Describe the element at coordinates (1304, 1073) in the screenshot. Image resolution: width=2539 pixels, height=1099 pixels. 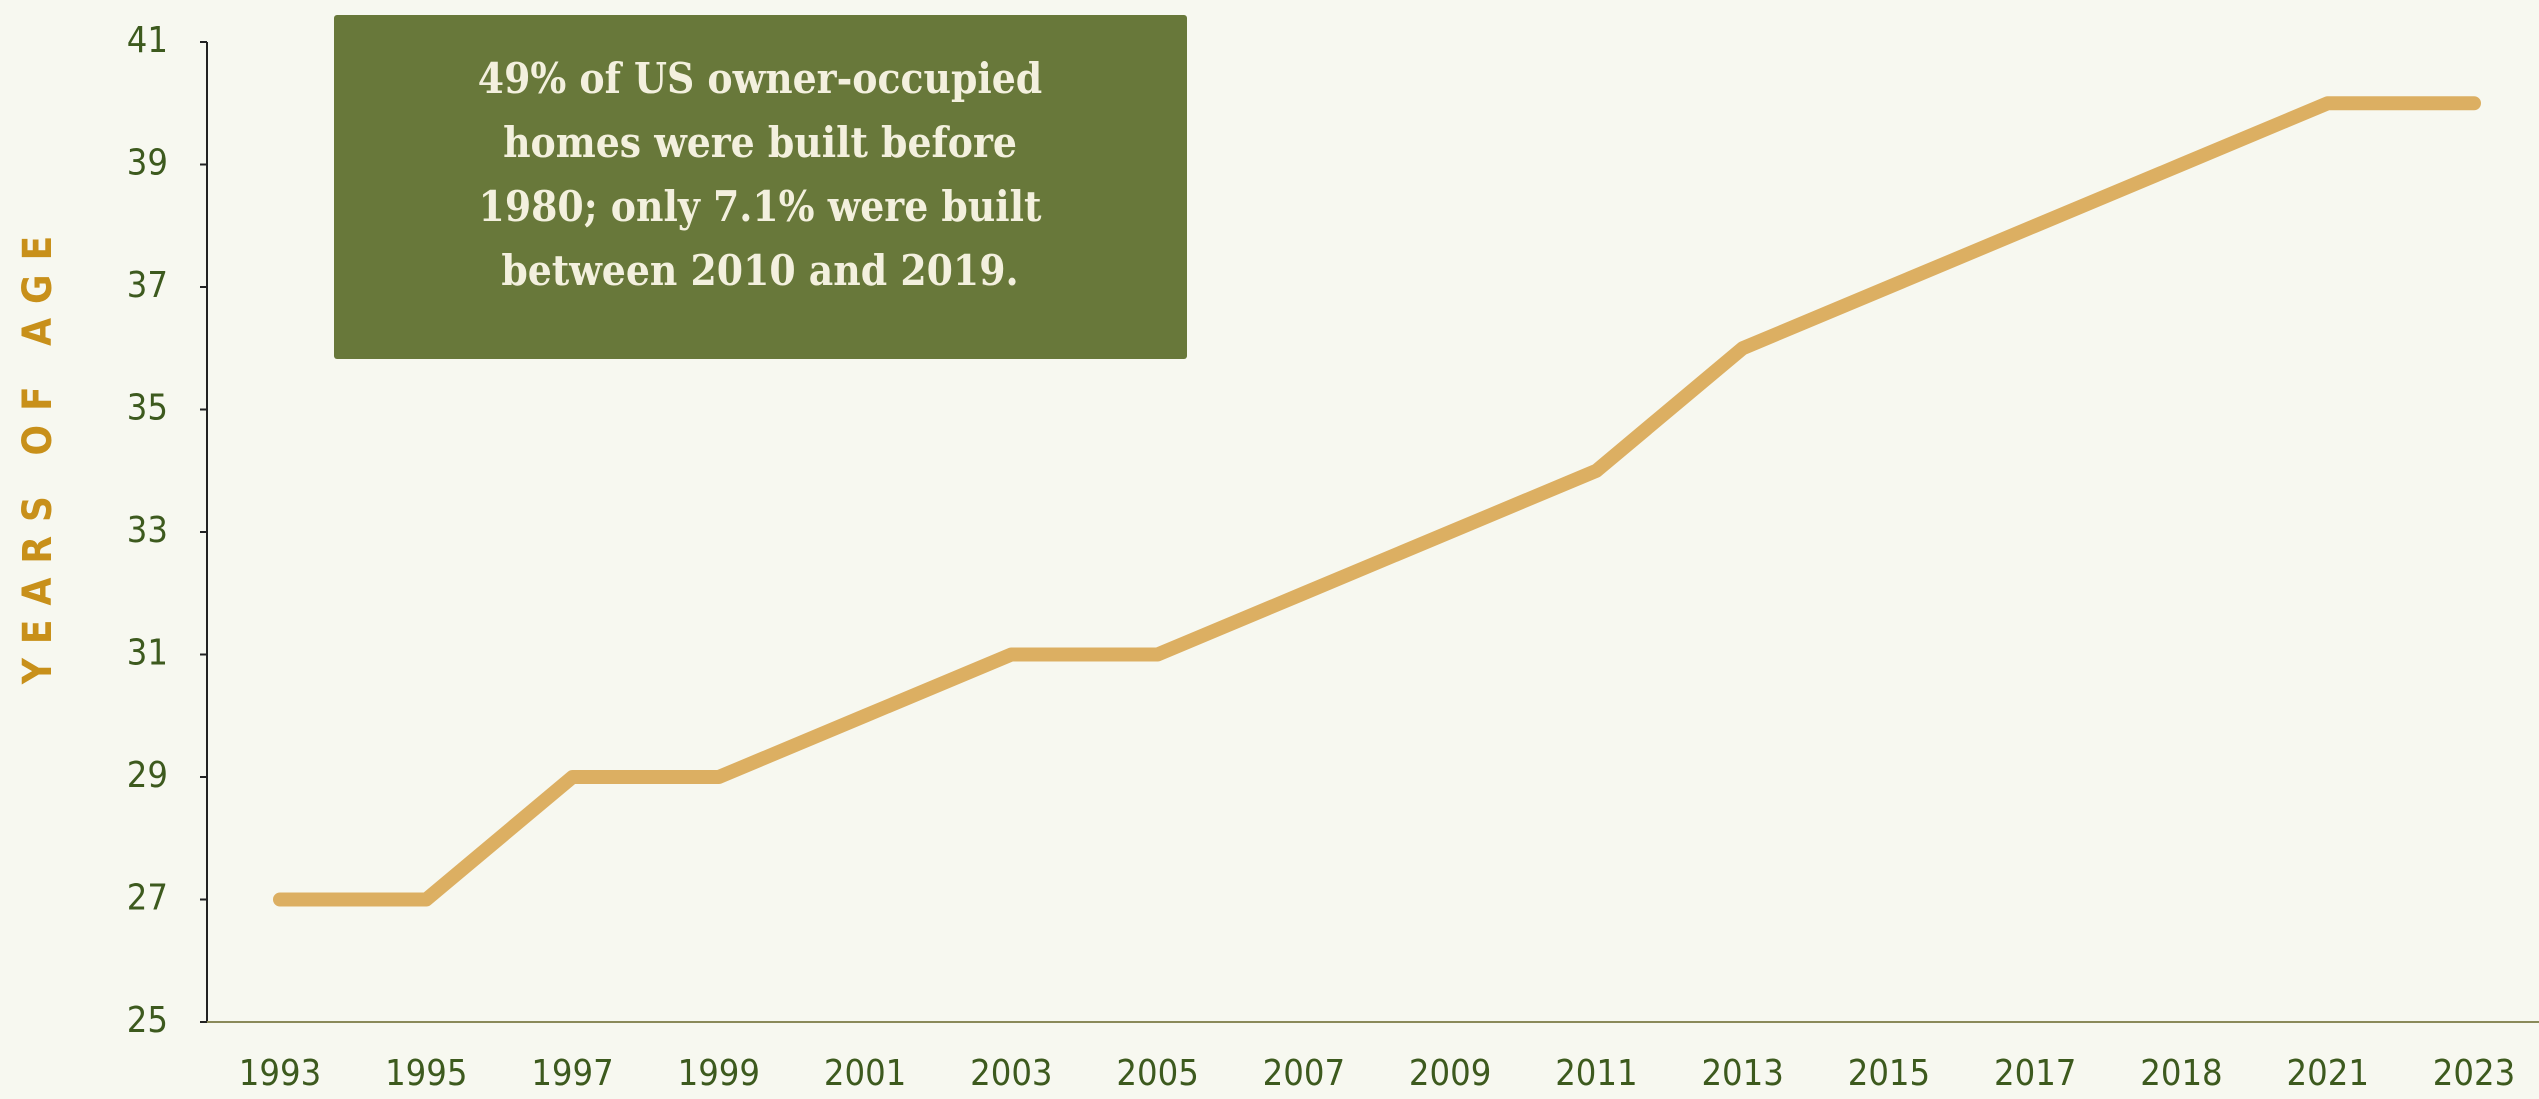
I see `x-tick-label: 2007` at that location.